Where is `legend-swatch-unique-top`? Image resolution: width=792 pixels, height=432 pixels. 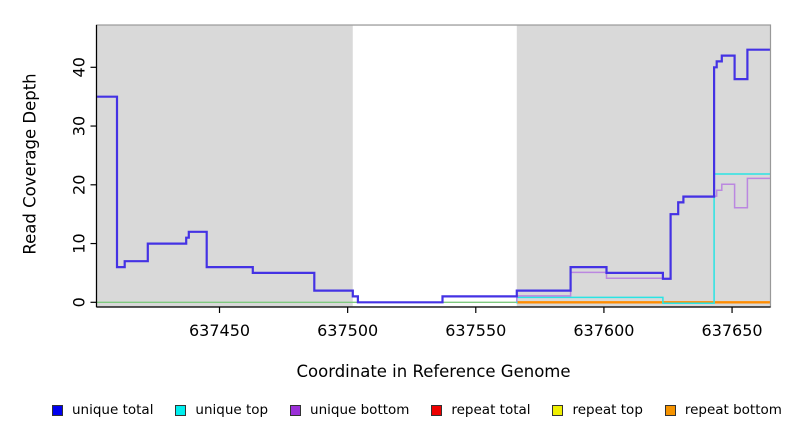 legend-swatch-unique-top is located at coordinates (181, 410).